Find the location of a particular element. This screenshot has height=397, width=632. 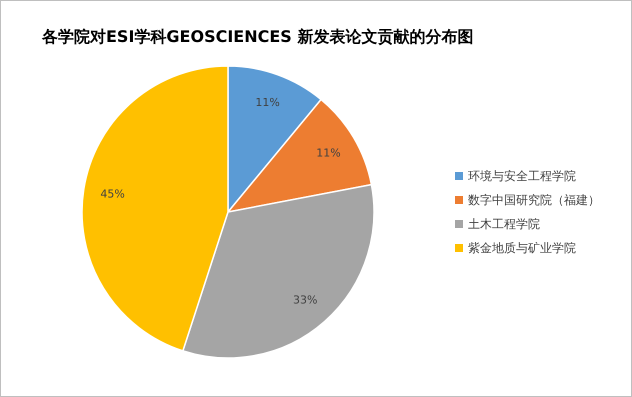

chart-title: 各学院对ESI学科GEOSCIENCES 新发表论文贡献的分布图 is located at coordinates (257, 36).